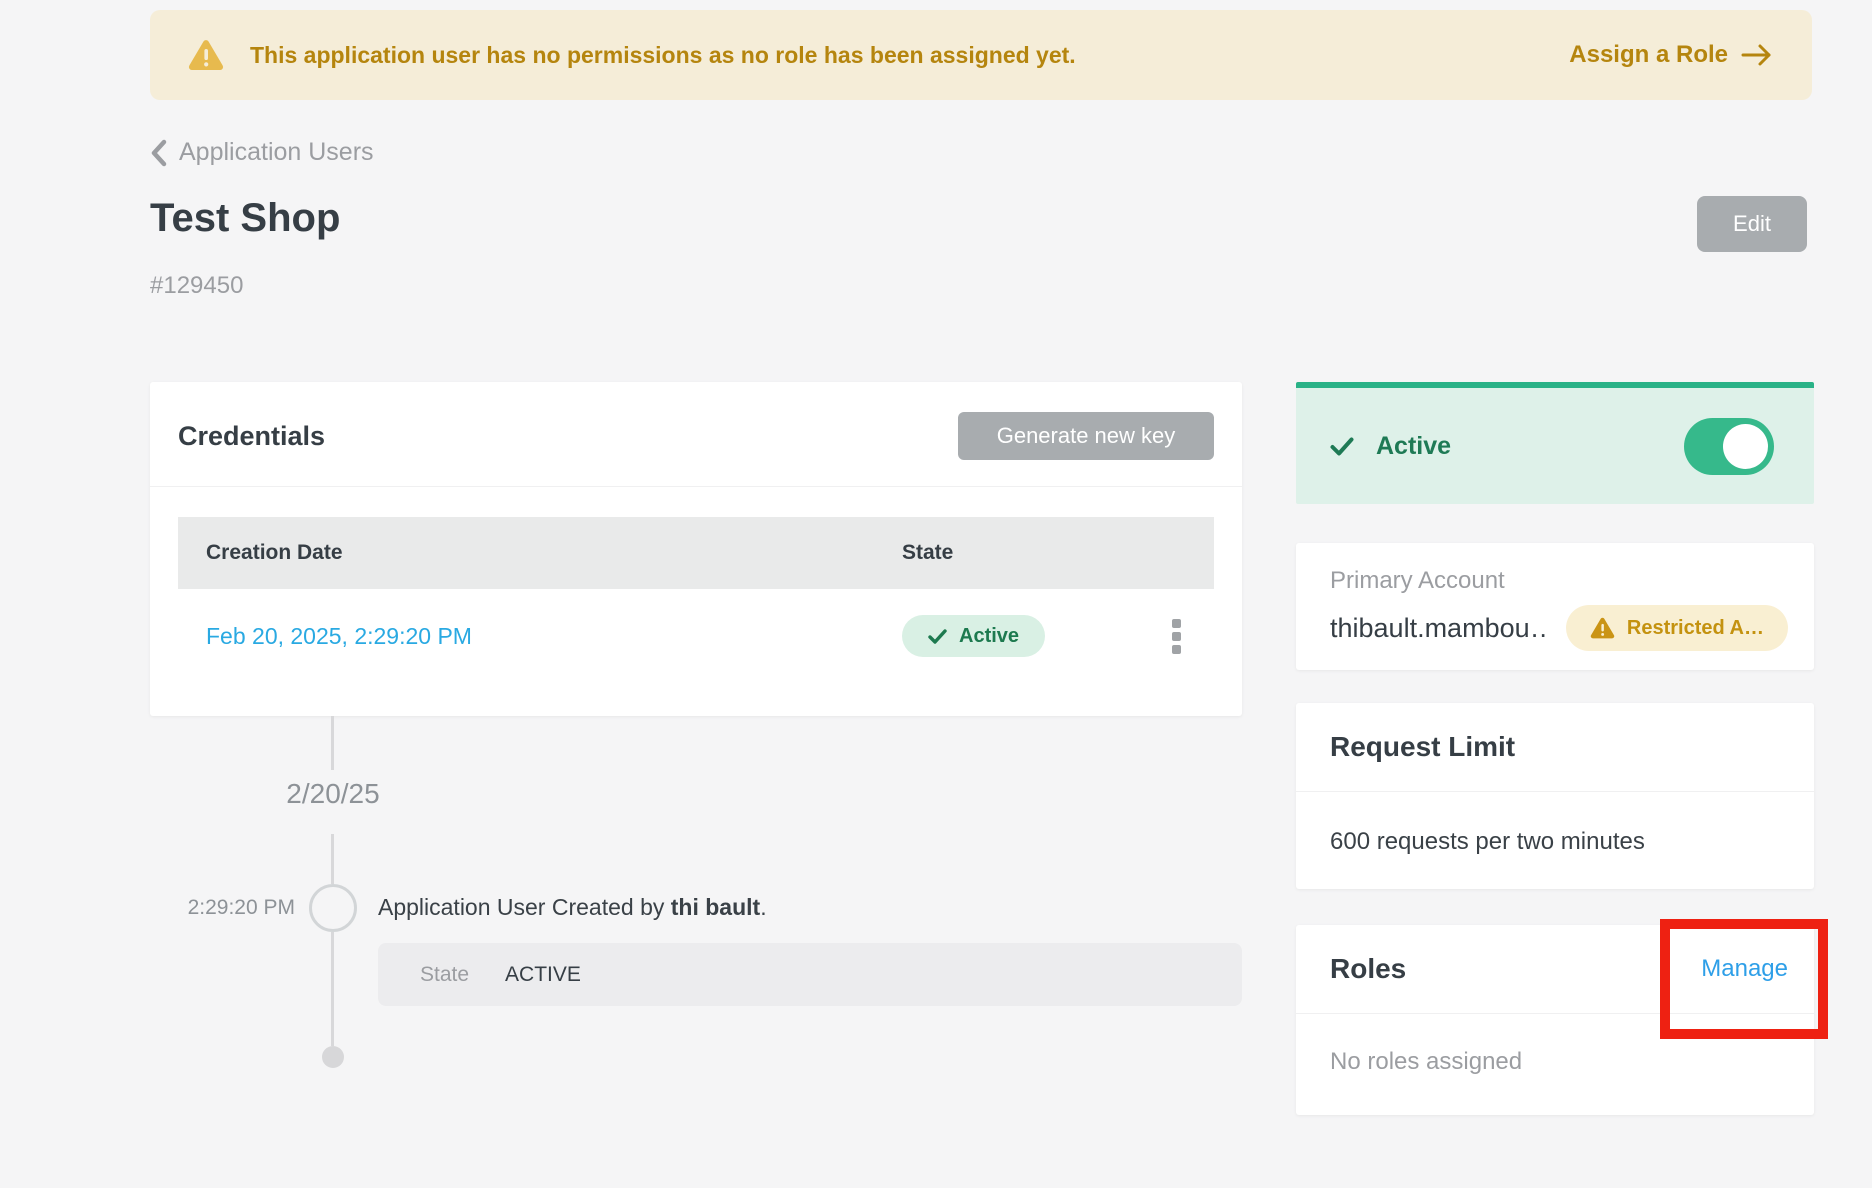  What do you see at coordinates (1745, 446) in the screenshot?
I see `toggle-knob` at bounding box center [1745, 446].